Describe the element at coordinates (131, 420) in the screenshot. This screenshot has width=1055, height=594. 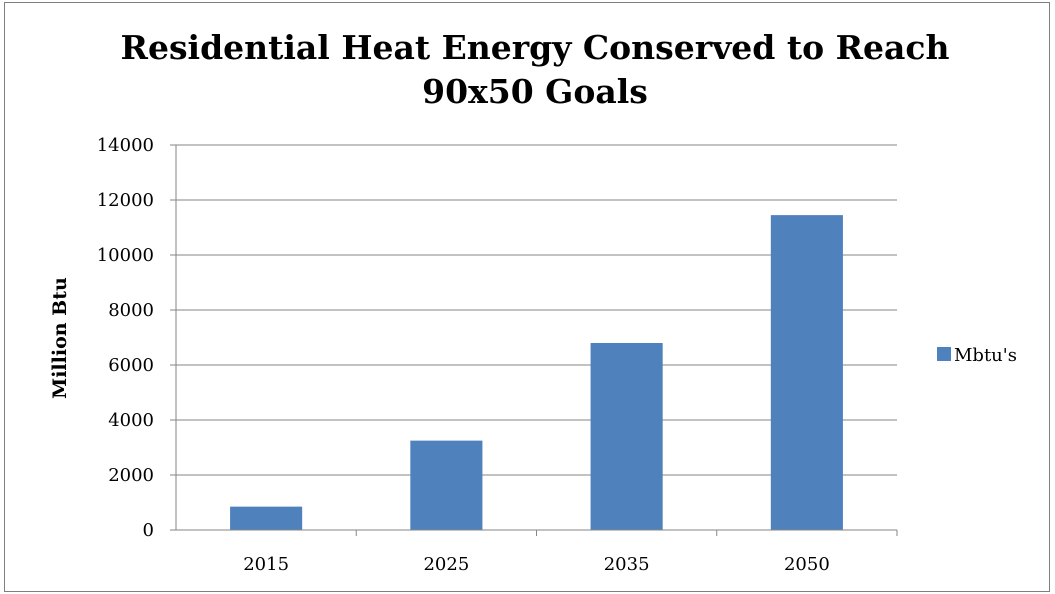
I see `y-tick-label: 4000` at that location.